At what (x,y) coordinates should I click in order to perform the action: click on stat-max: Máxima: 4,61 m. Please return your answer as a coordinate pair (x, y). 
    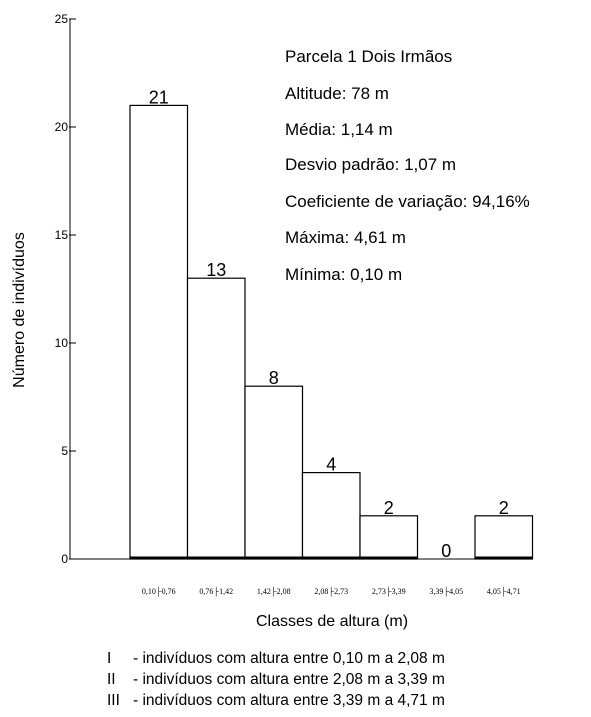
    Looking at the image, I should click on (345, 237).